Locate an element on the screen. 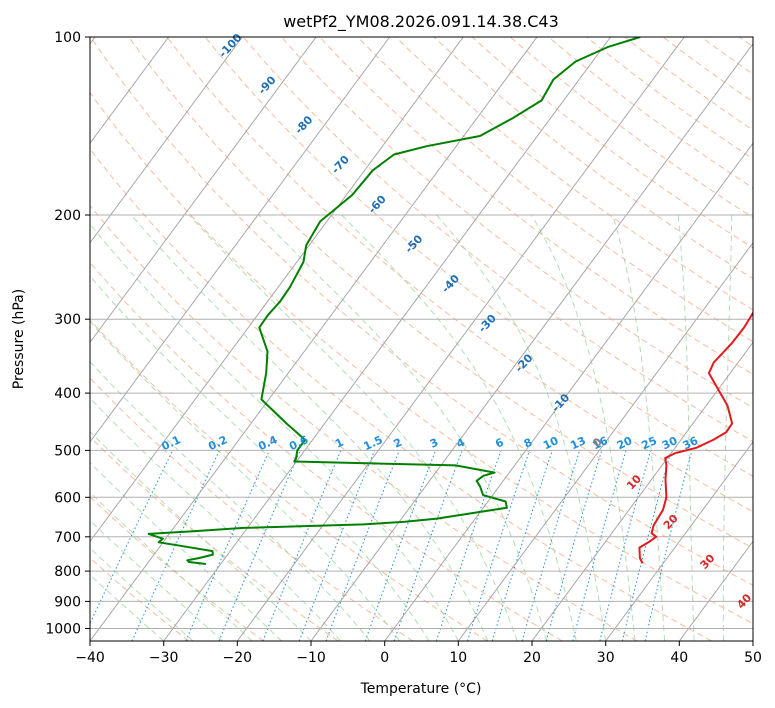 Image resolution: width=775 pixels, height=708 pixels. y-tick-label: 300 is located at coordinates (67, 320).